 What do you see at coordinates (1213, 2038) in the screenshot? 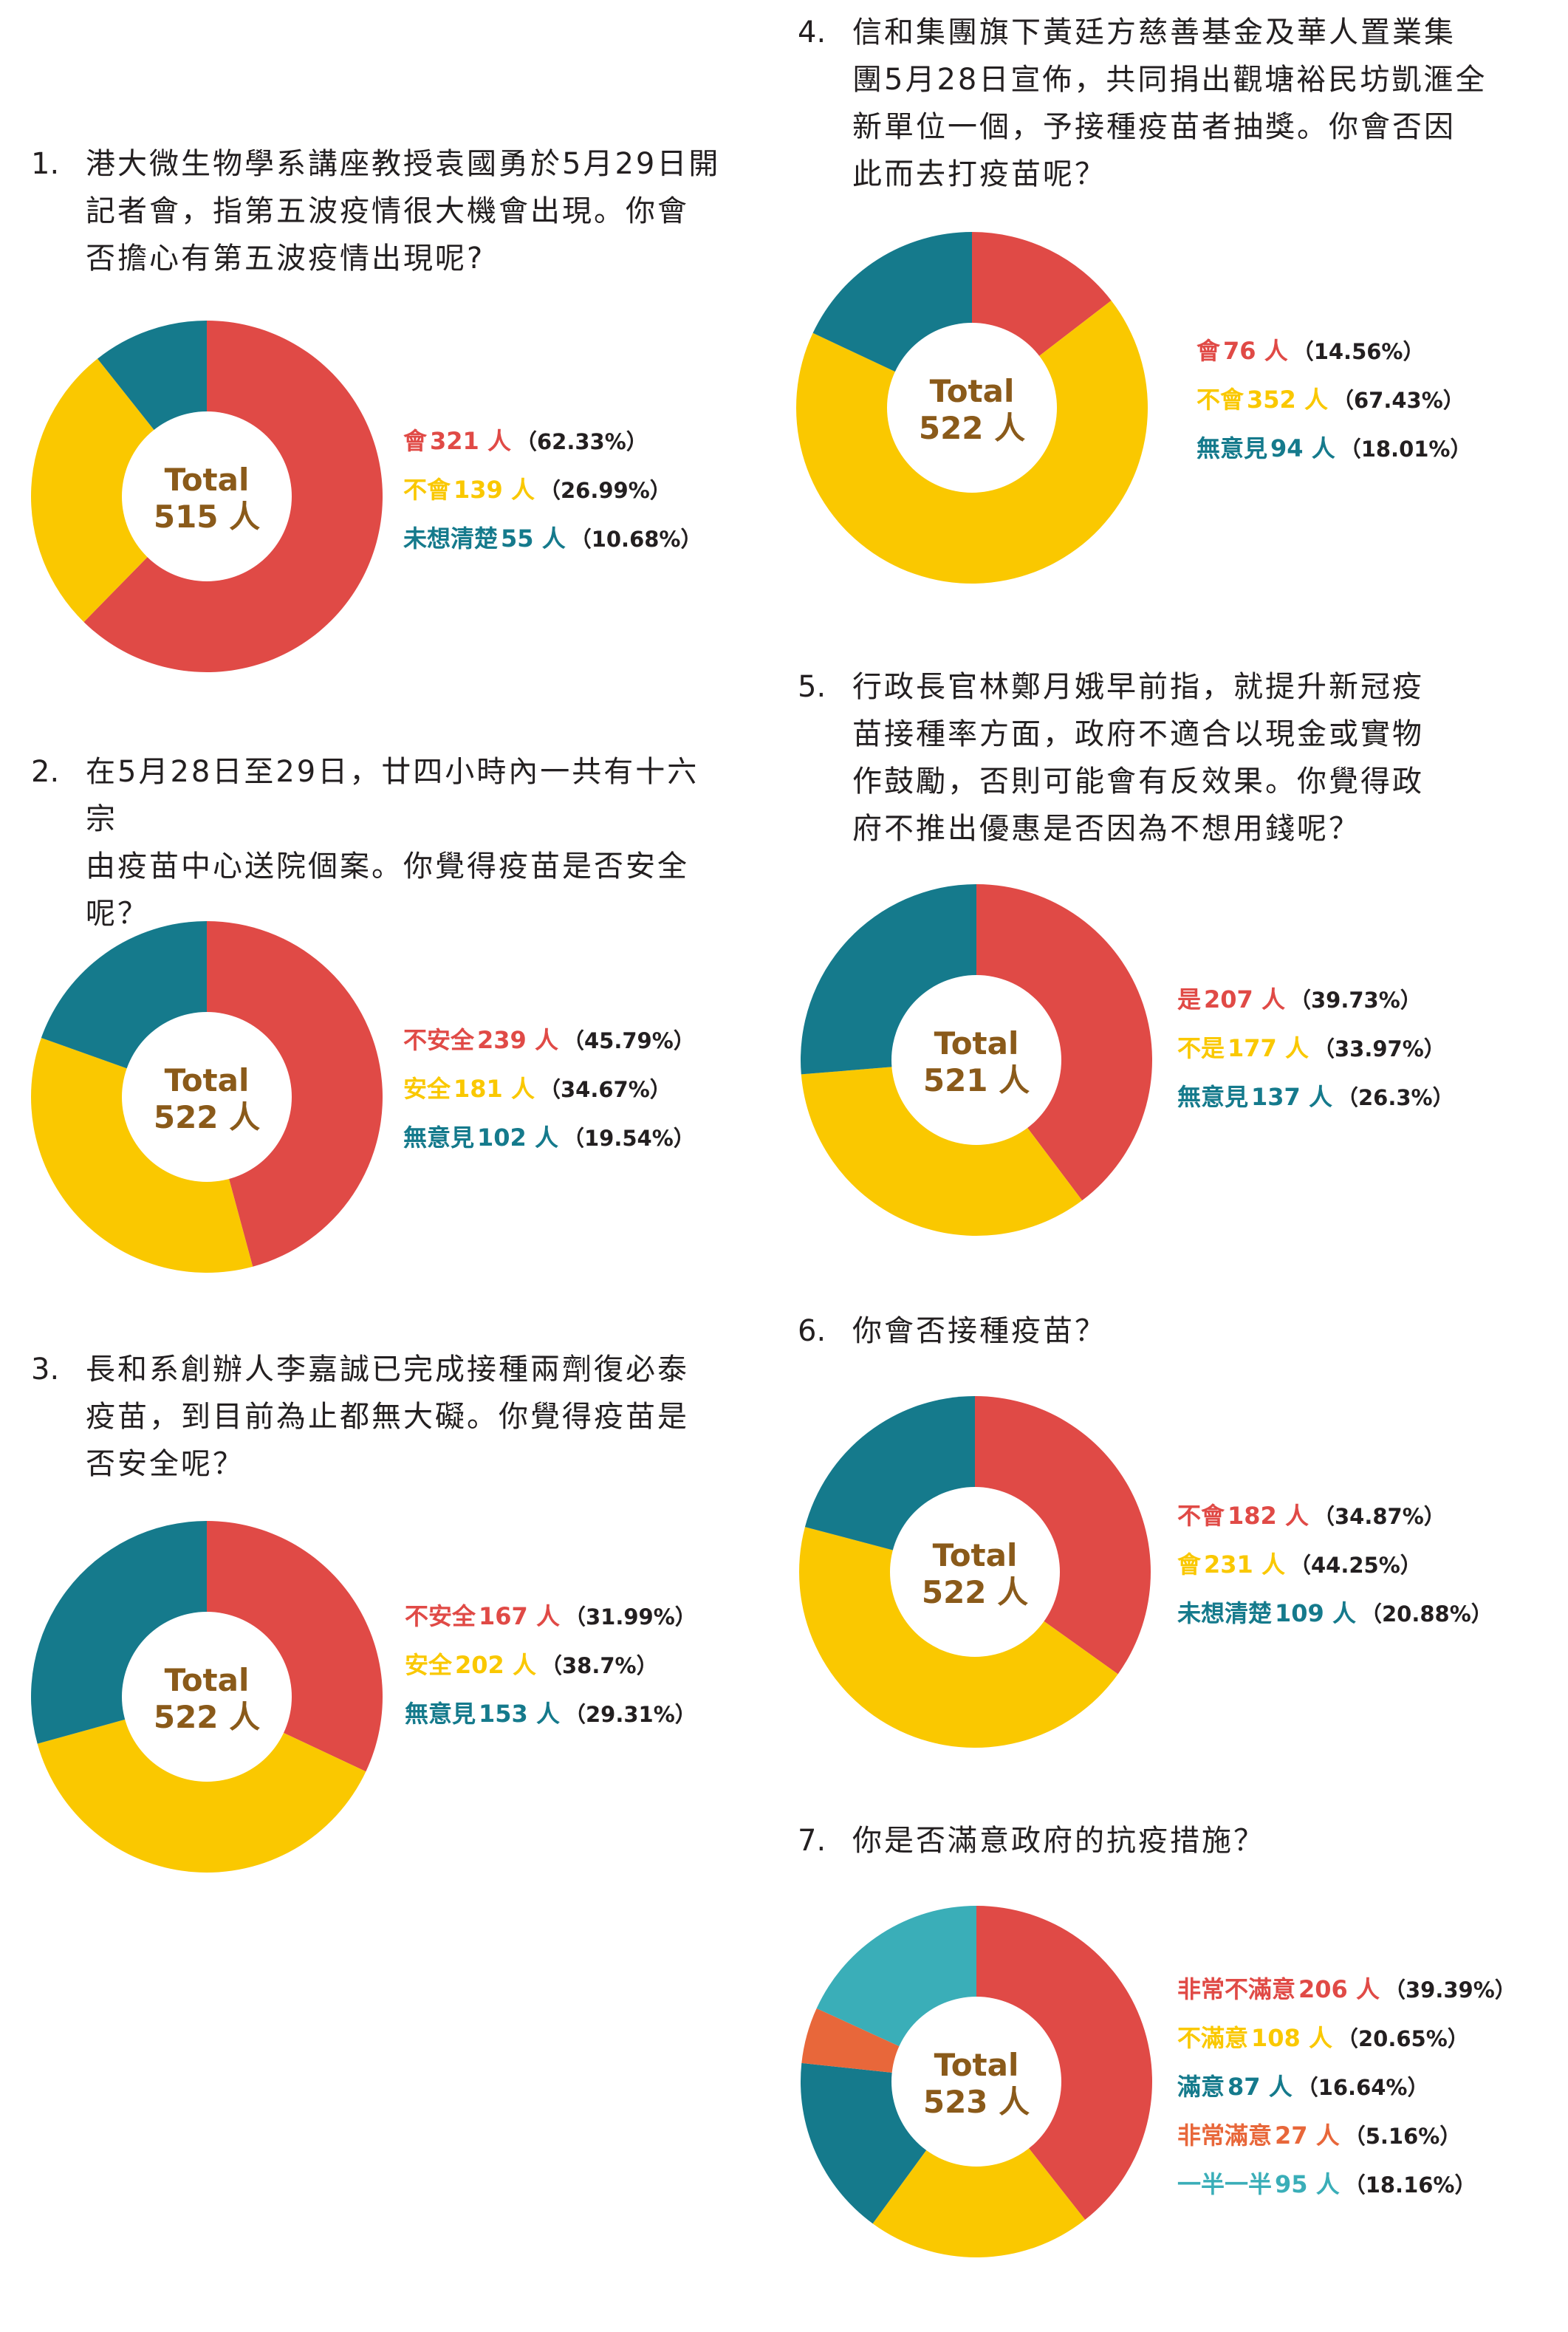
I see `legend-label: 不滿意` at bounding box center [1213, 2038].